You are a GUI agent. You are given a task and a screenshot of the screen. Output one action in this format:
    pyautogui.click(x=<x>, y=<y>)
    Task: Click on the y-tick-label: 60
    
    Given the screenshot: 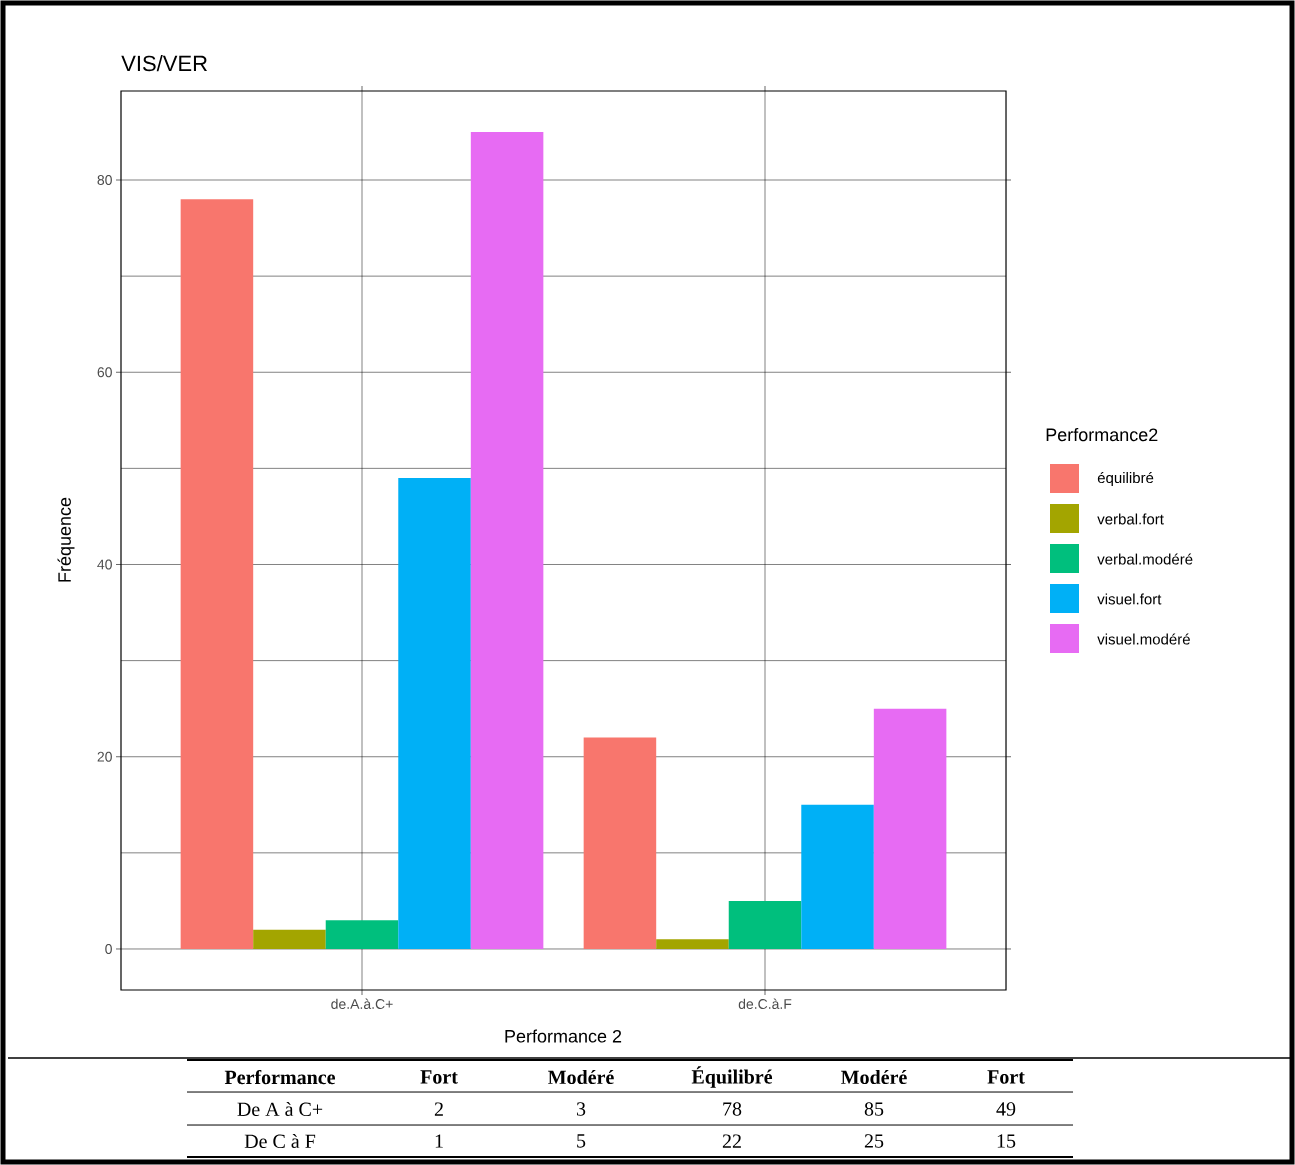 What is the action you would take?
    pyautogui.click(x=104, y=372)
    